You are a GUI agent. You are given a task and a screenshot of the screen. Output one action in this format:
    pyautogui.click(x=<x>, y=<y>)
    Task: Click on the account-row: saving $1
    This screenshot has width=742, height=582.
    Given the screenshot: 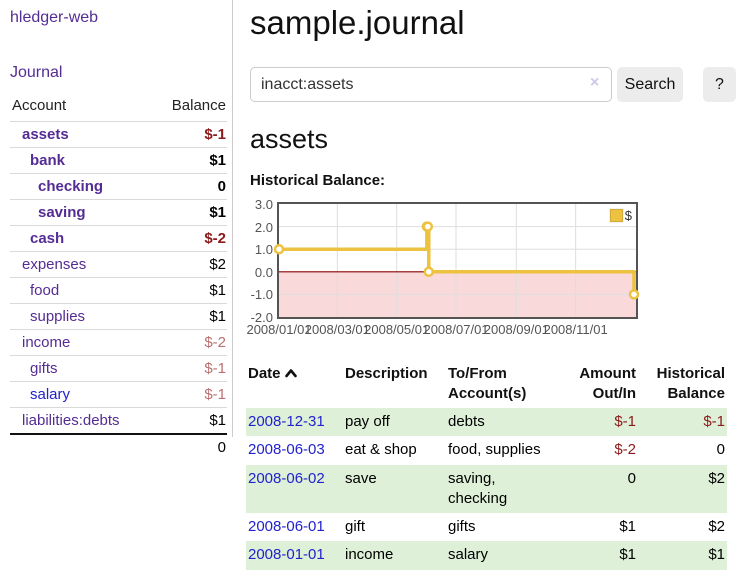 What is the action you would take?
    pyautogui.click(x=118, y=212)
    